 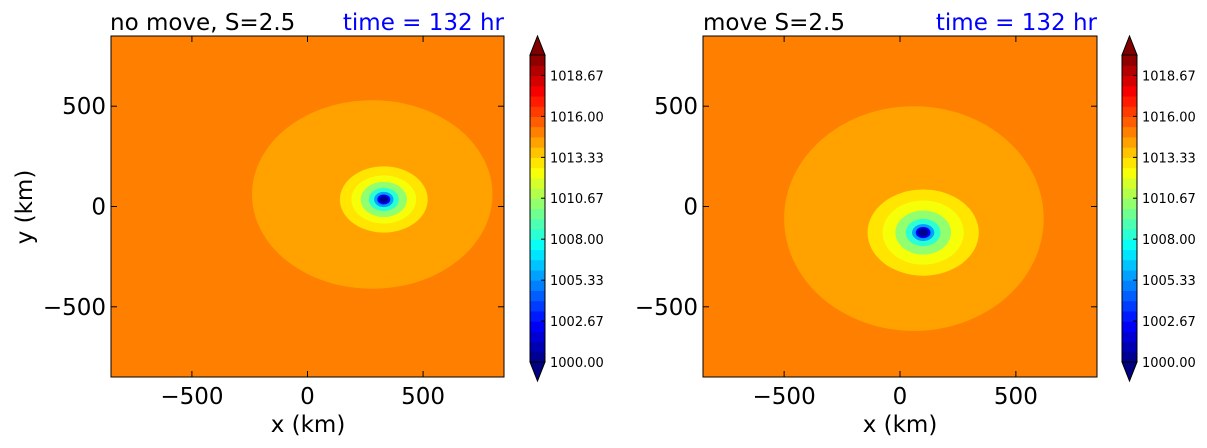 I want to click on colorbar-tick-label: 1013.33, so click(x=1169, y=158).